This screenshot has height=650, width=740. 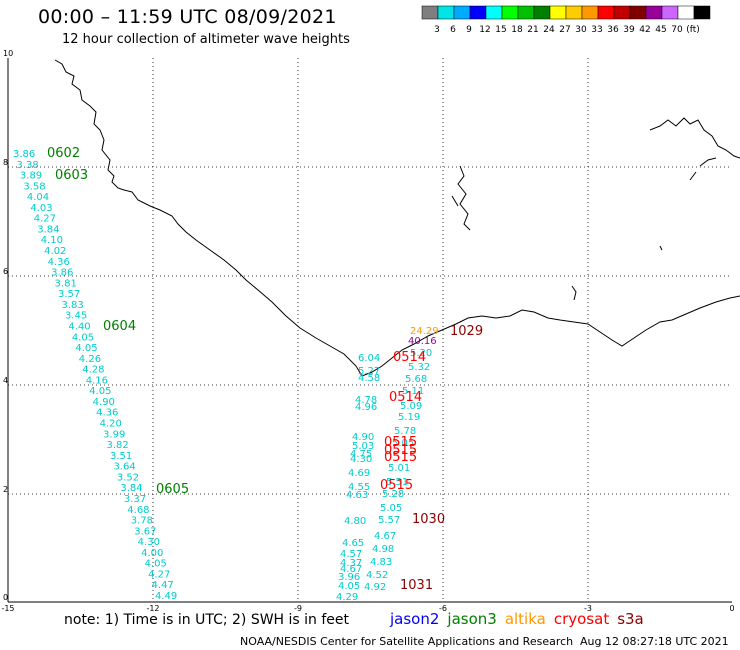 What do you see at coordinates (443, 608) in the screenshot?
I see `x-tick-label: -6` at bounding box center [443, 608].